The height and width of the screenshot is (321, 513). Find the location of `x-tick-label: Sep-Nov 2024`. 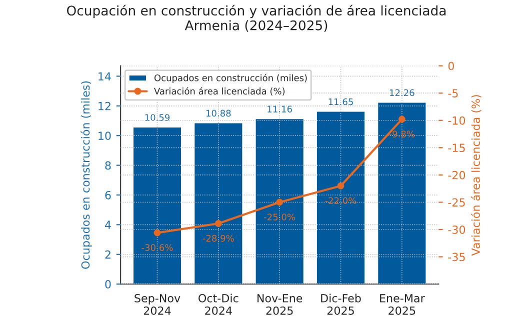

x-tick-label: Sep-Nov 2024 is located at coordinates (157, 304).